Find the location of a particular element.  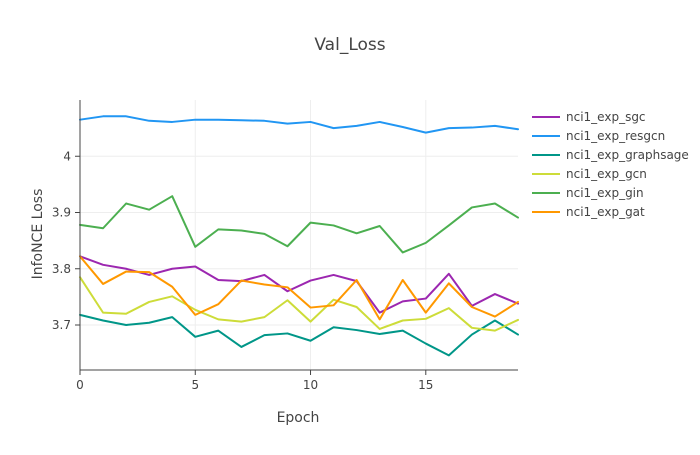

y-tick-label: 4 is located at coordinates (67, 156).